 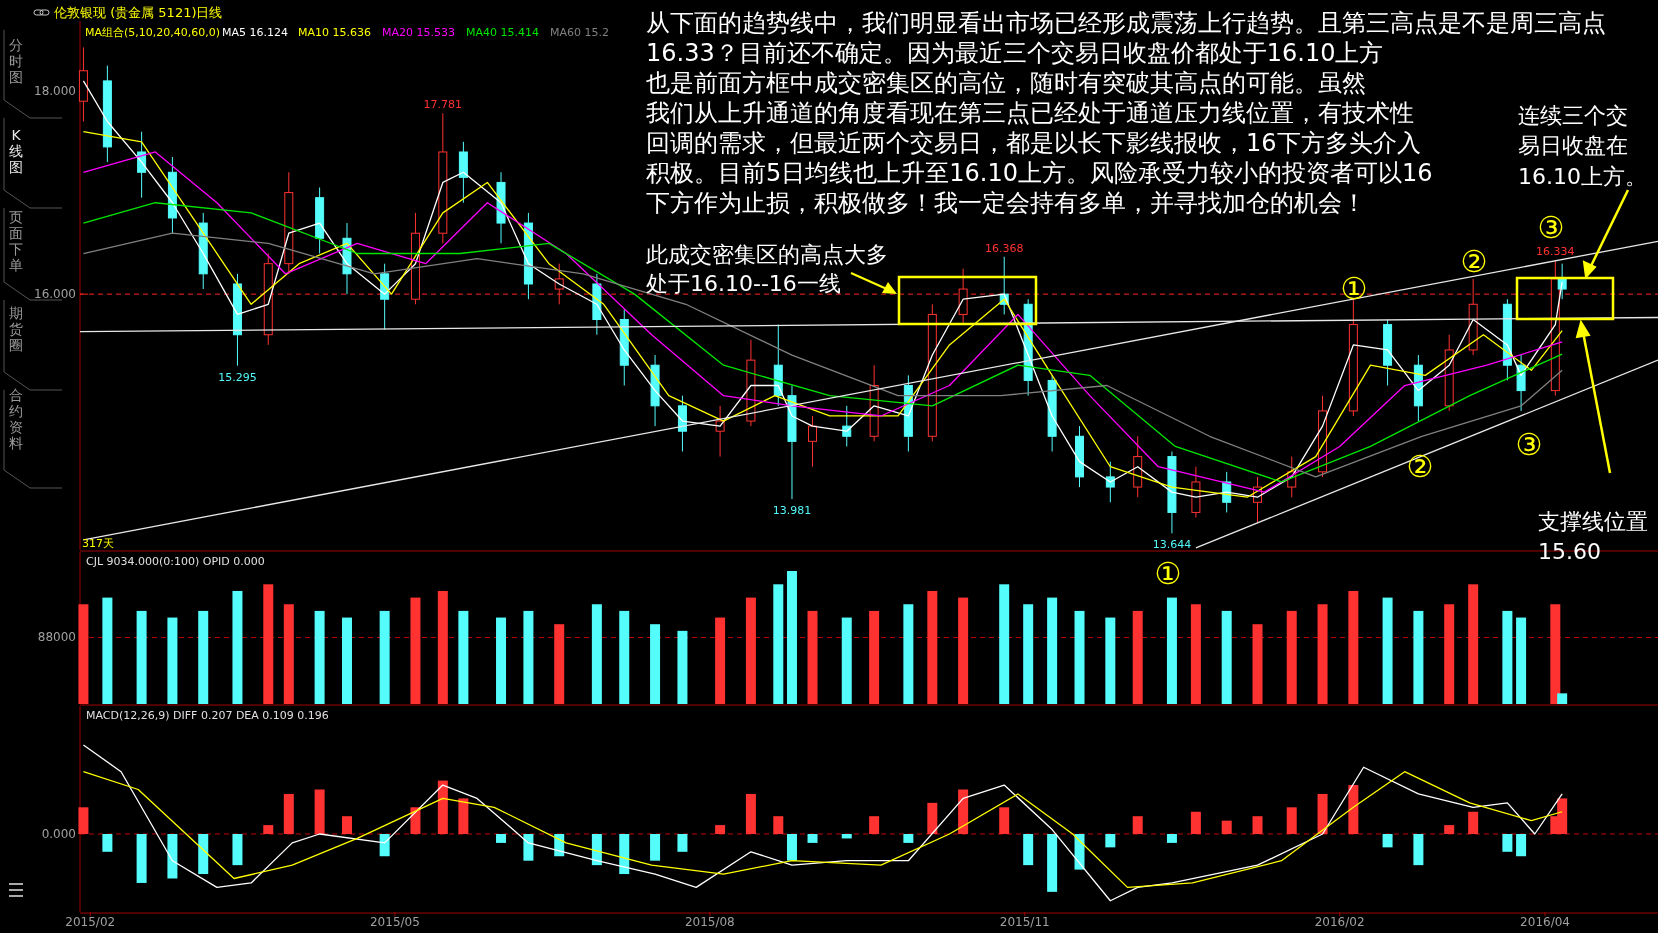 What do you see at coordinates (56, 637) in the screenshot?
I see `text: 88000` at bounding box center [56, 637].